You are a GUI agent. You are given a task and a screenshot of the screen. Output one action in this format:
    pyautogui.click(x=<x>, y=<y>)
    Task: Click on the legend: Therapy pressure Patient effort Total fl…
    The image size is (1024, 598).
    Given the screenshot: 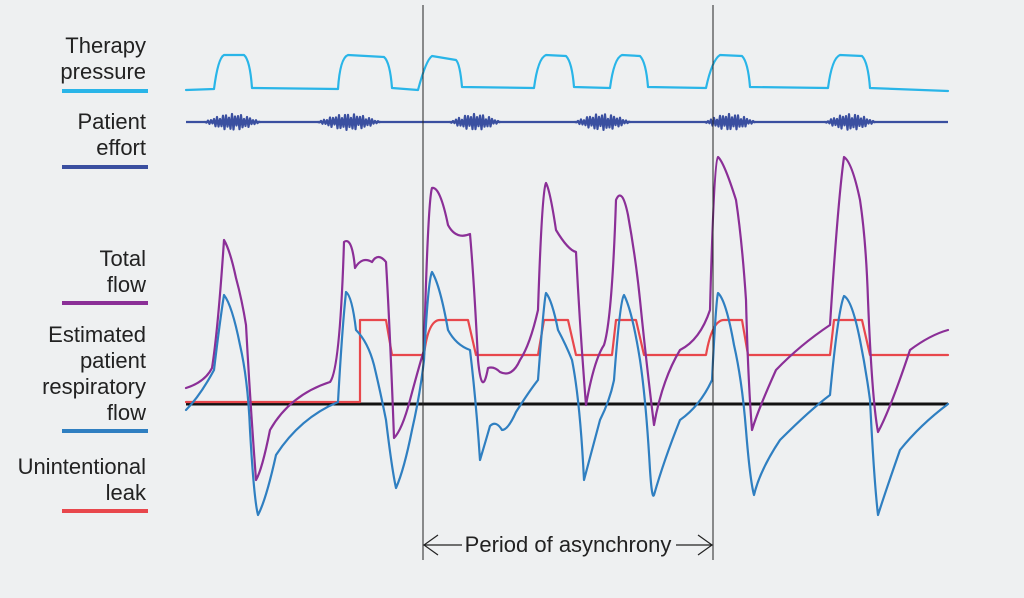 What is the action you would take?
    pyautogui.click(x=83, y=273)
    